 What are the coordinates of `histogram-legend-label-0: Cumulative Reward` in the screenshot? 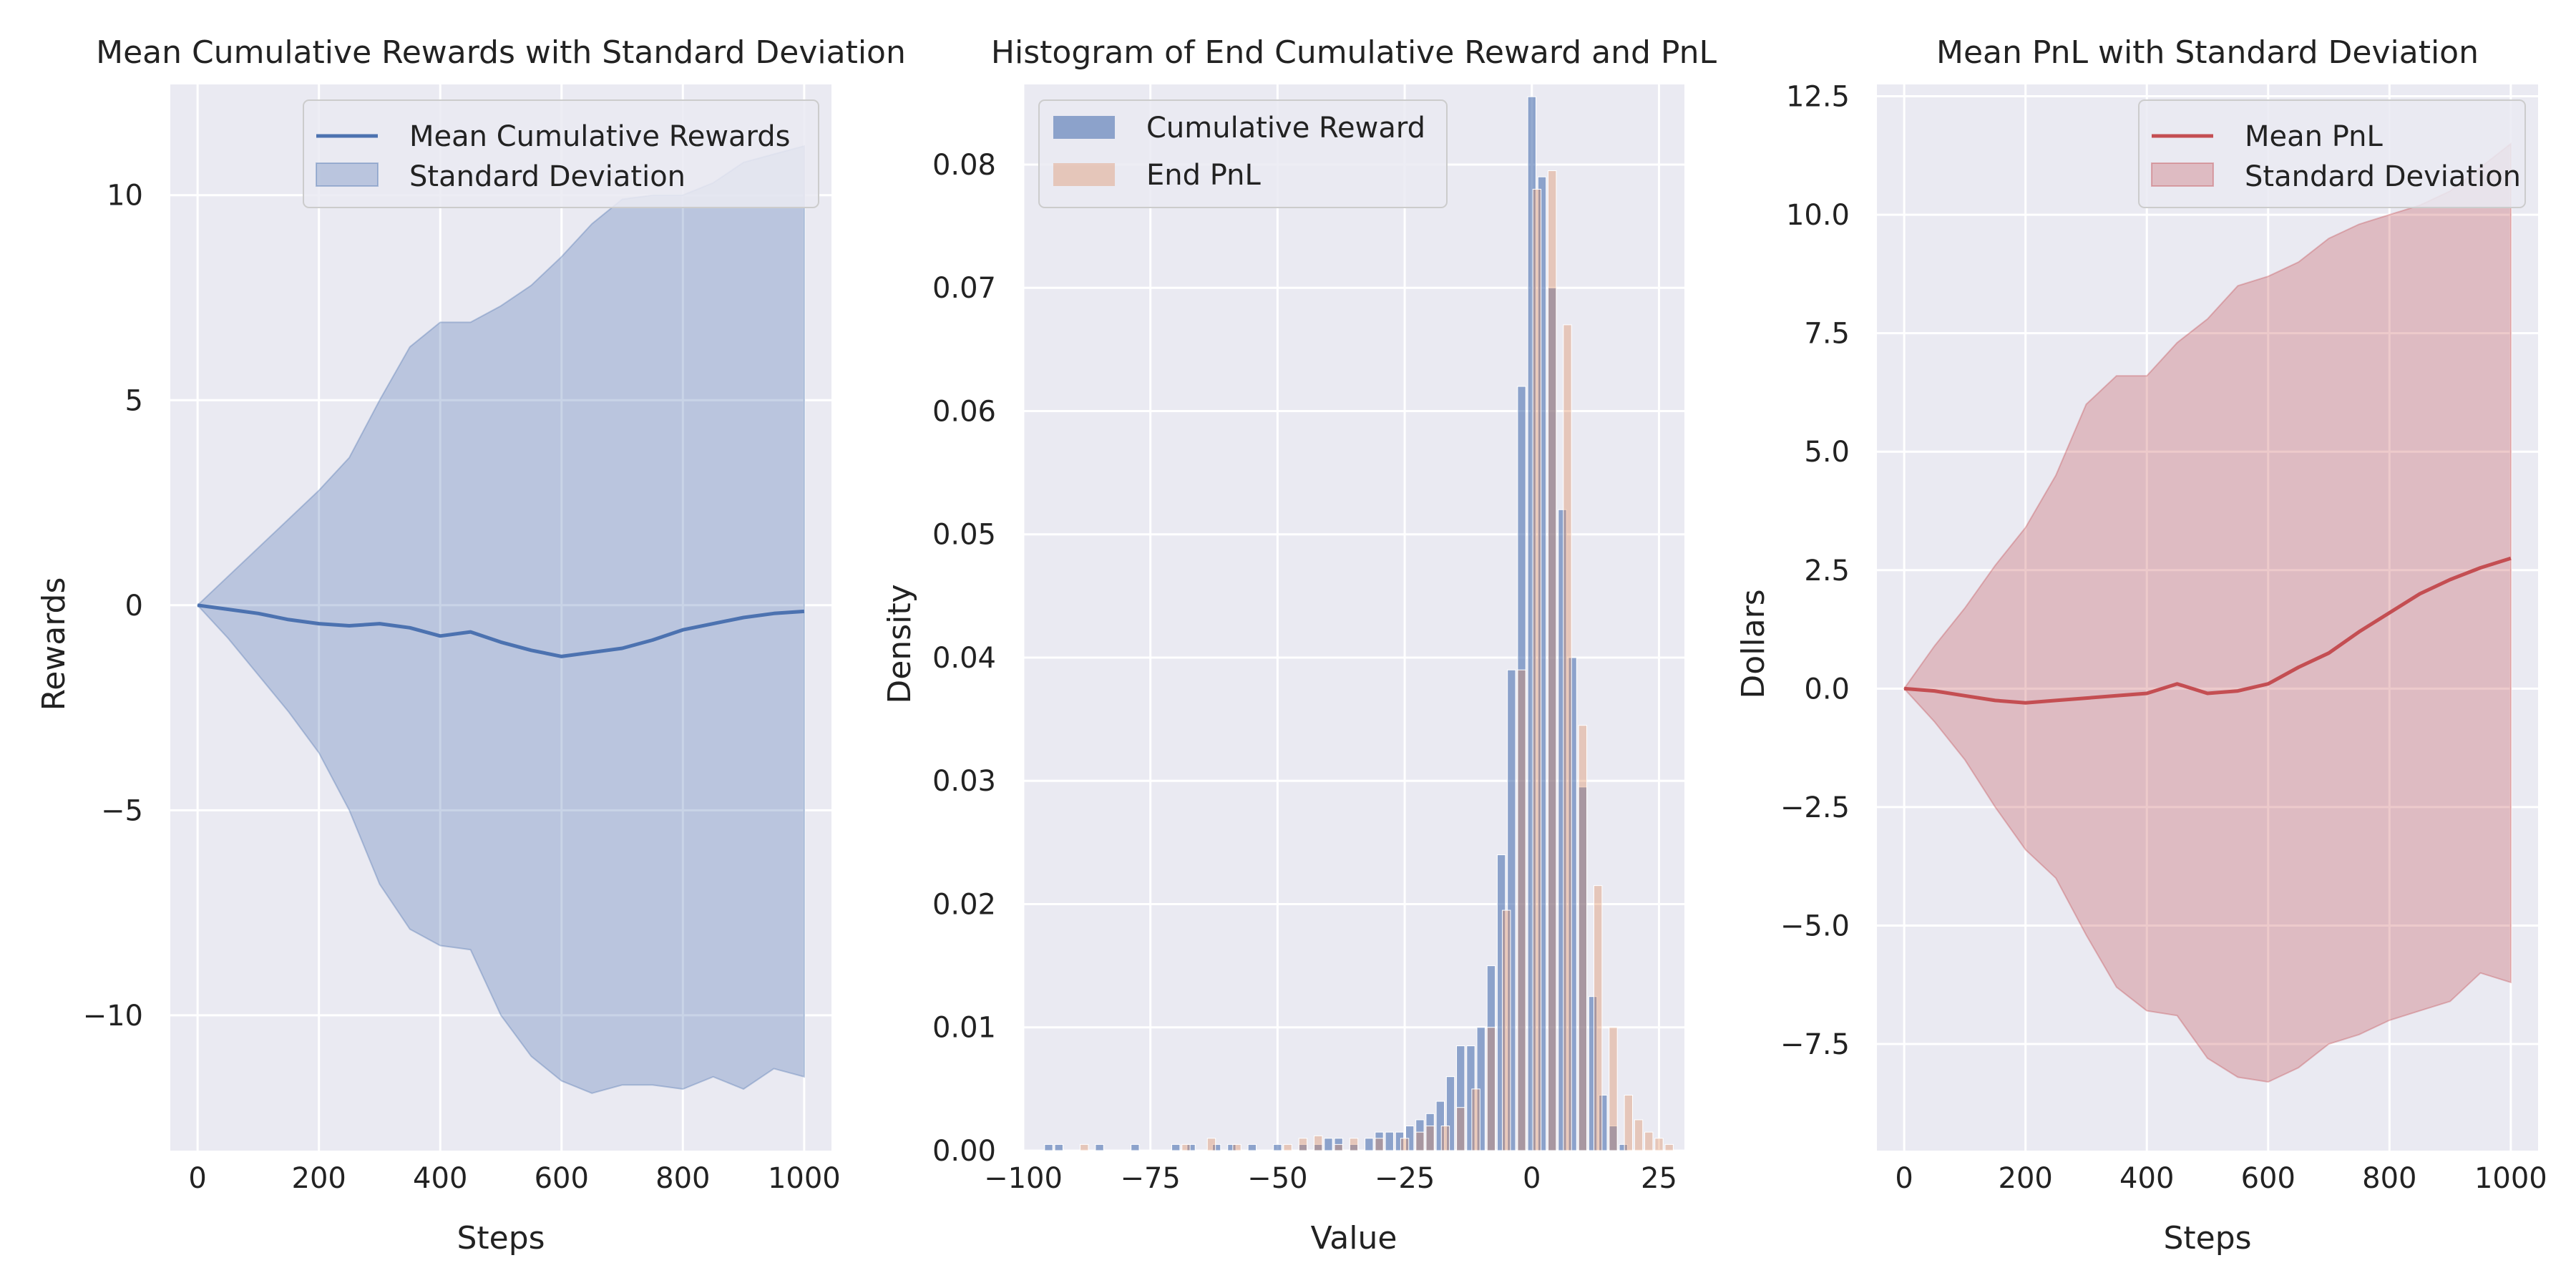 It's located at (1285, 128).